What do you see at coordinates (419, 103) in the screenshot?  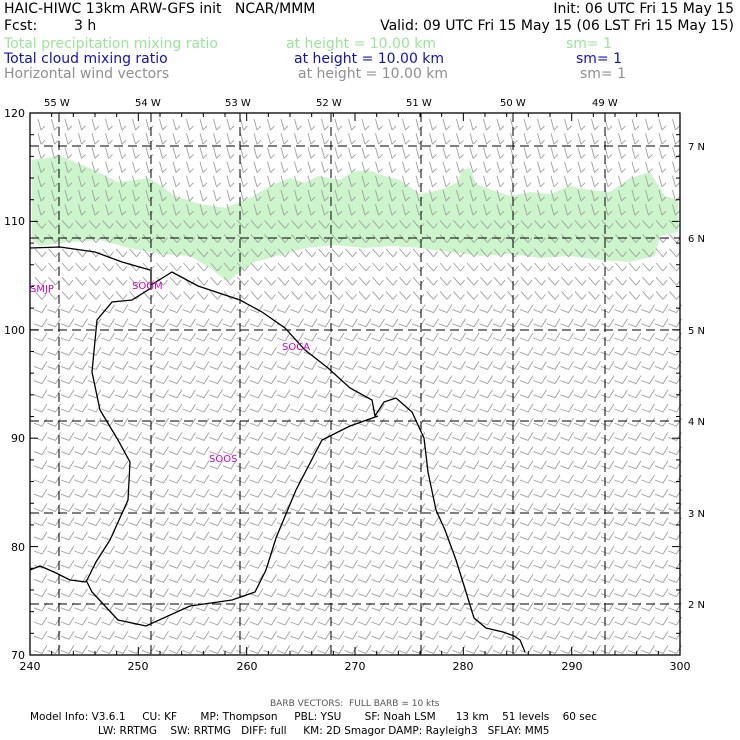 I see `lon-label: 51 W` at bounding box center [419, 103].